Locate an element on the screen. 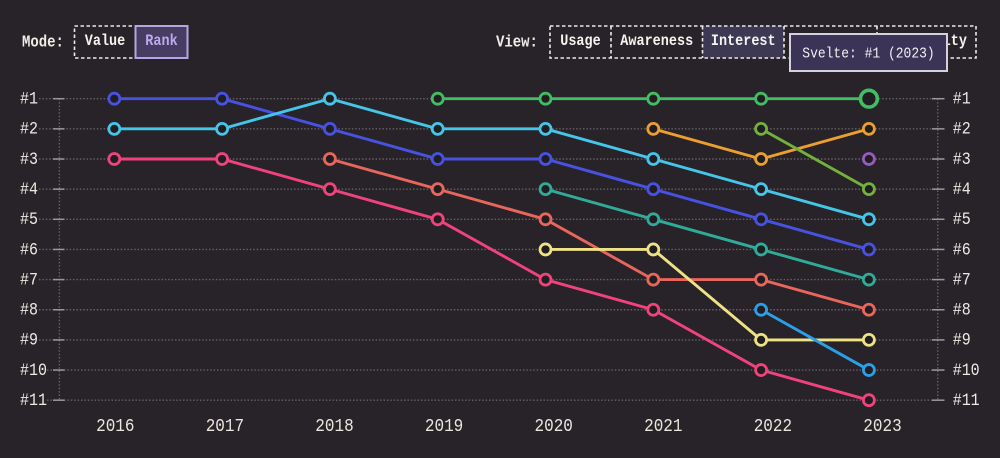  svg-text: 2021 is located at coordinates (663, 427).